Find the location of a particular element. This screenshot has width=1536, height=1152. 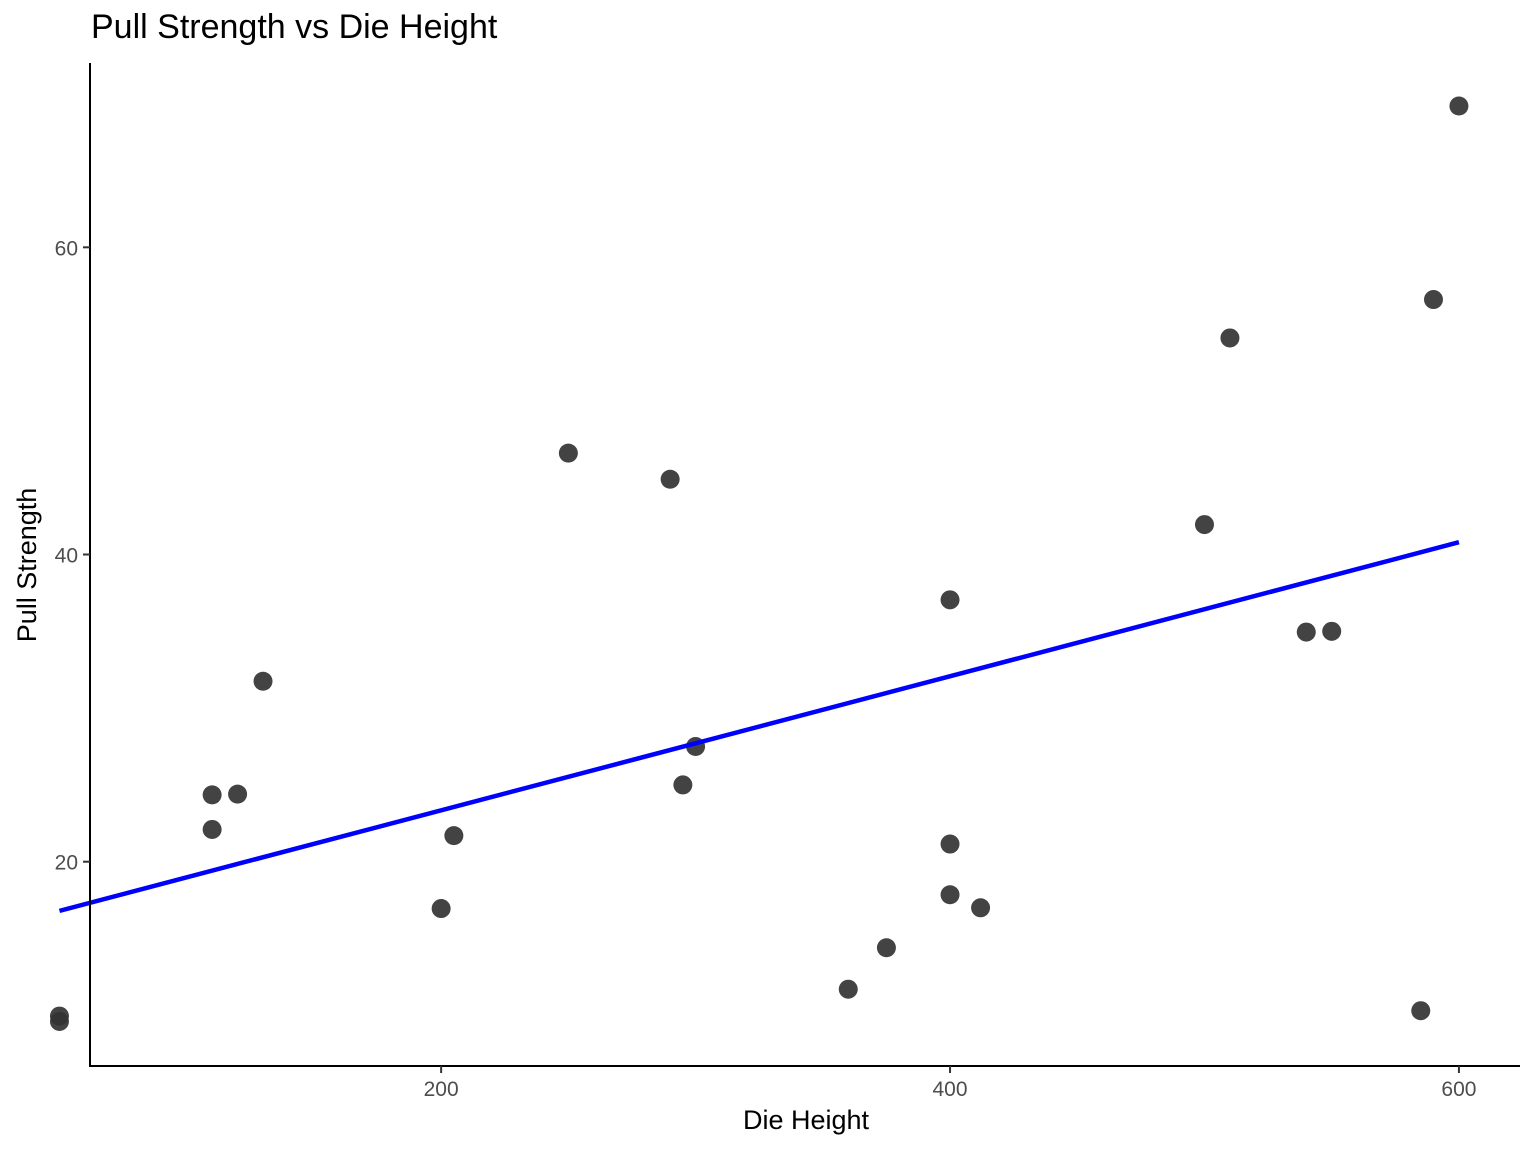

x-tick-label-200: 200 is located at coordinates (441, 1089).